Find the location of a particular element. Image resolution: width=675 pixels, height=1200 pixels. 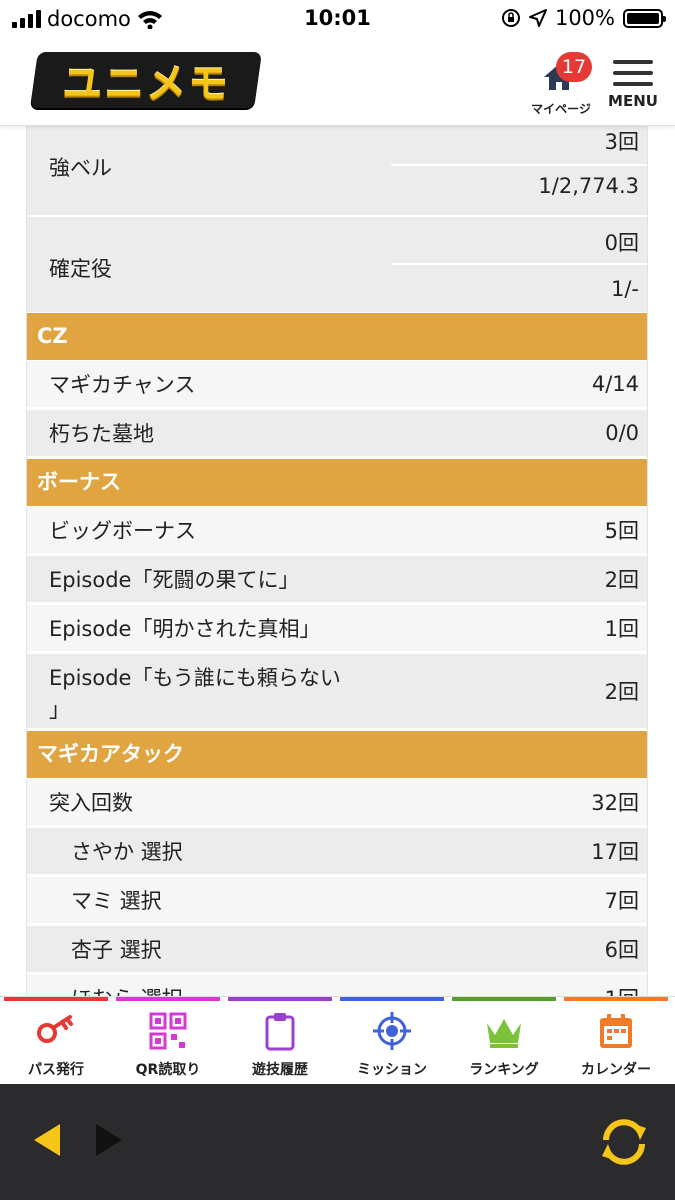

stat-label: ビッグボーナス is located at coordinates (122, 531).